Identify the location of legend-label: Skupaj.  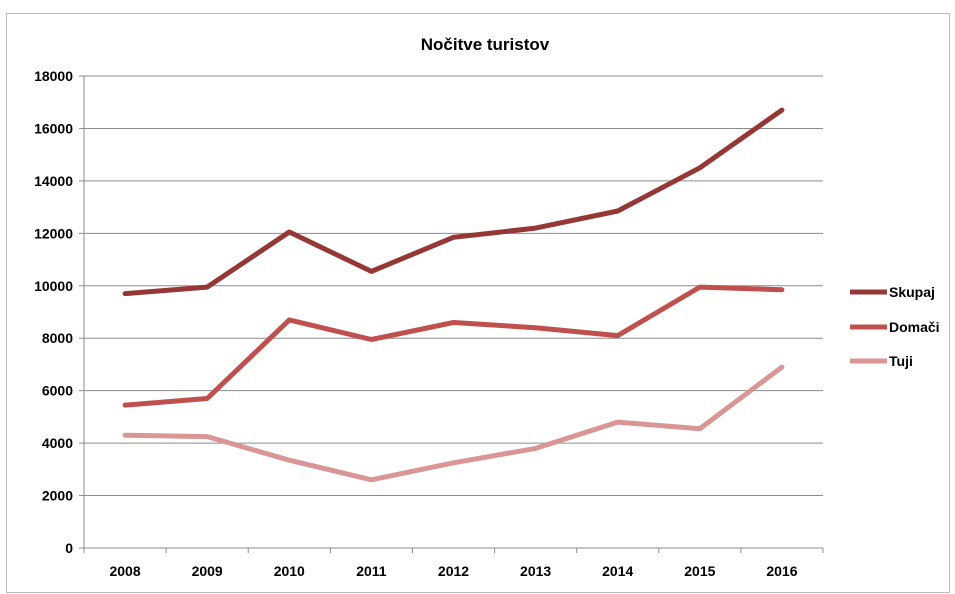
(912, 292).